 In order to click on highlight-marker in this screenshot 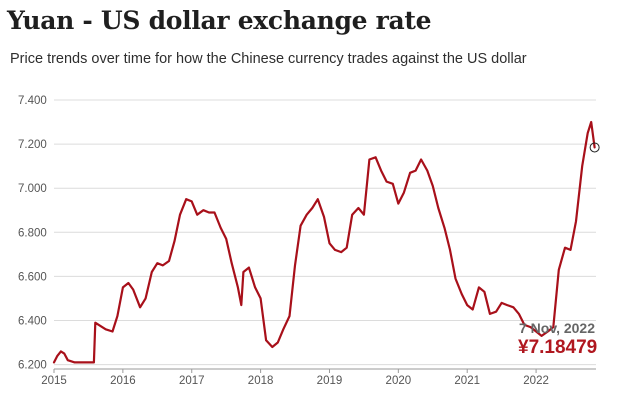, I will do `click(594, 147)`.